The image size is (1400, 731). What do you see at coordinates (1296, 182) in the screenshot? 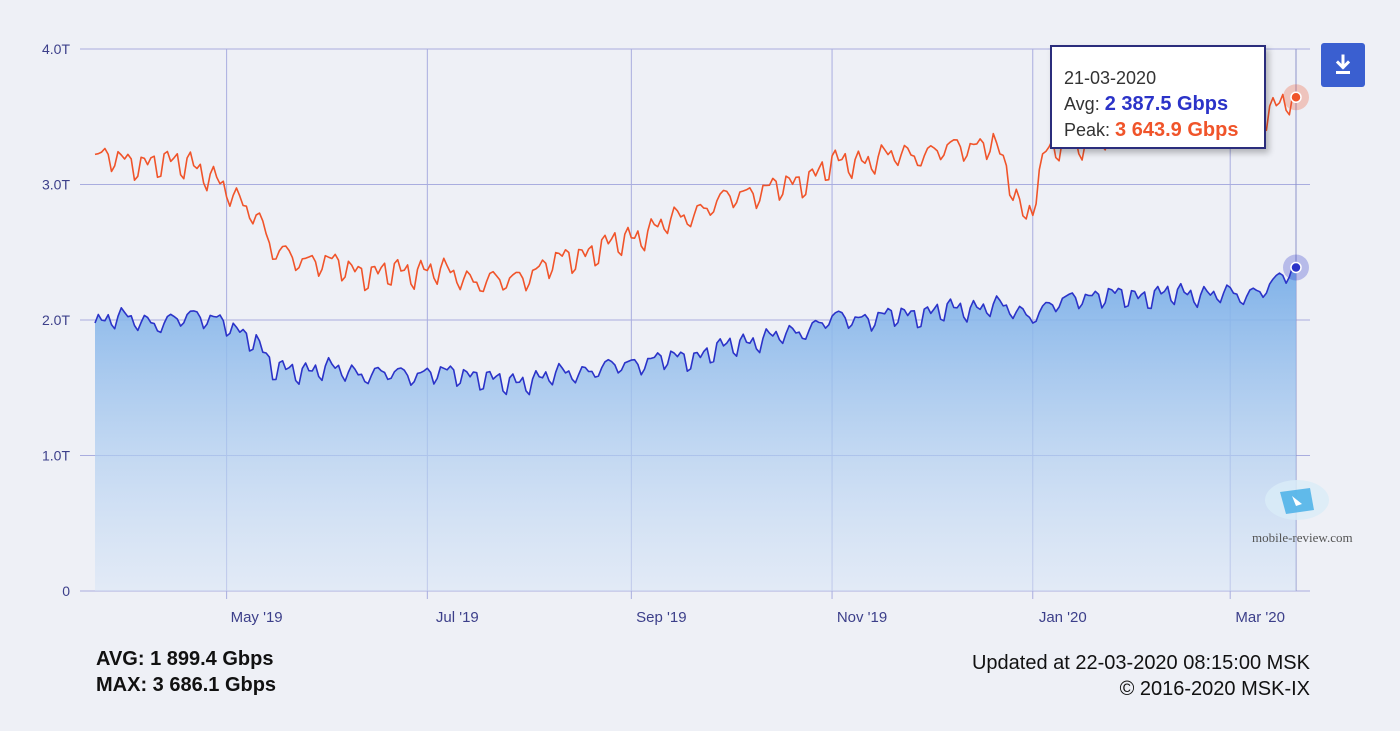
I see `hover-markers` at bounding box center [1296, 182].